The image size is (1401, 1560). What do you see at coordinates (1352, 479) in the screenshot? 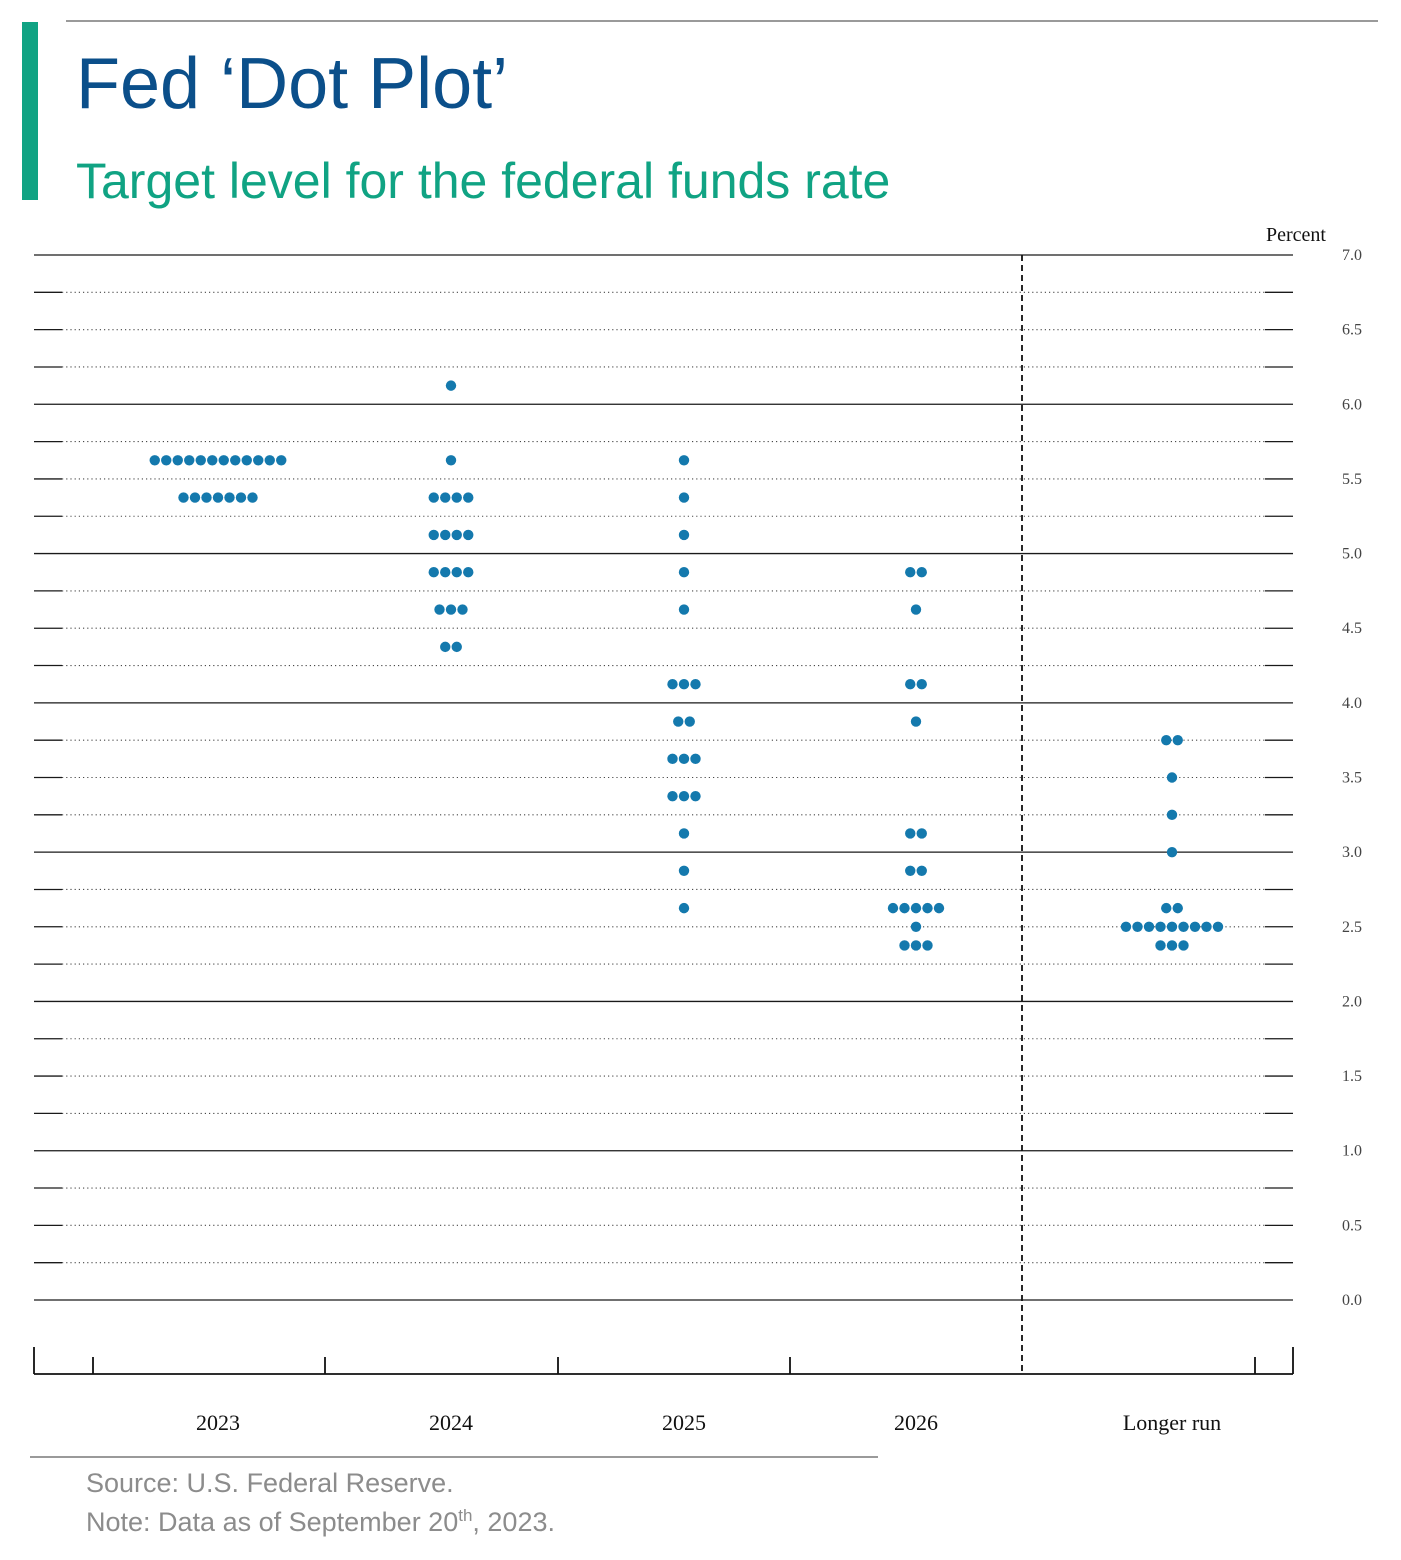
I see `y-tick-label: 5.5` at bounding box center [1352, 479].